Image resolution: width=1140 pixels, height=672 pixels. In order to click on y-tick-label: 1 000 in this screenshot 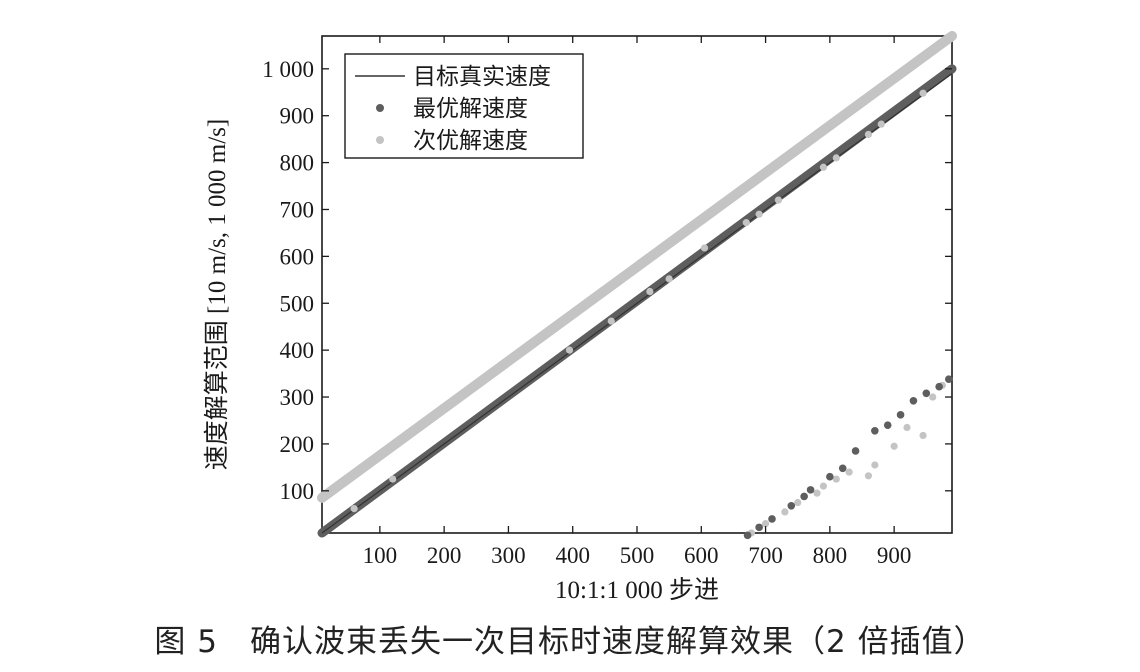, I will do `click(288, 69)`.